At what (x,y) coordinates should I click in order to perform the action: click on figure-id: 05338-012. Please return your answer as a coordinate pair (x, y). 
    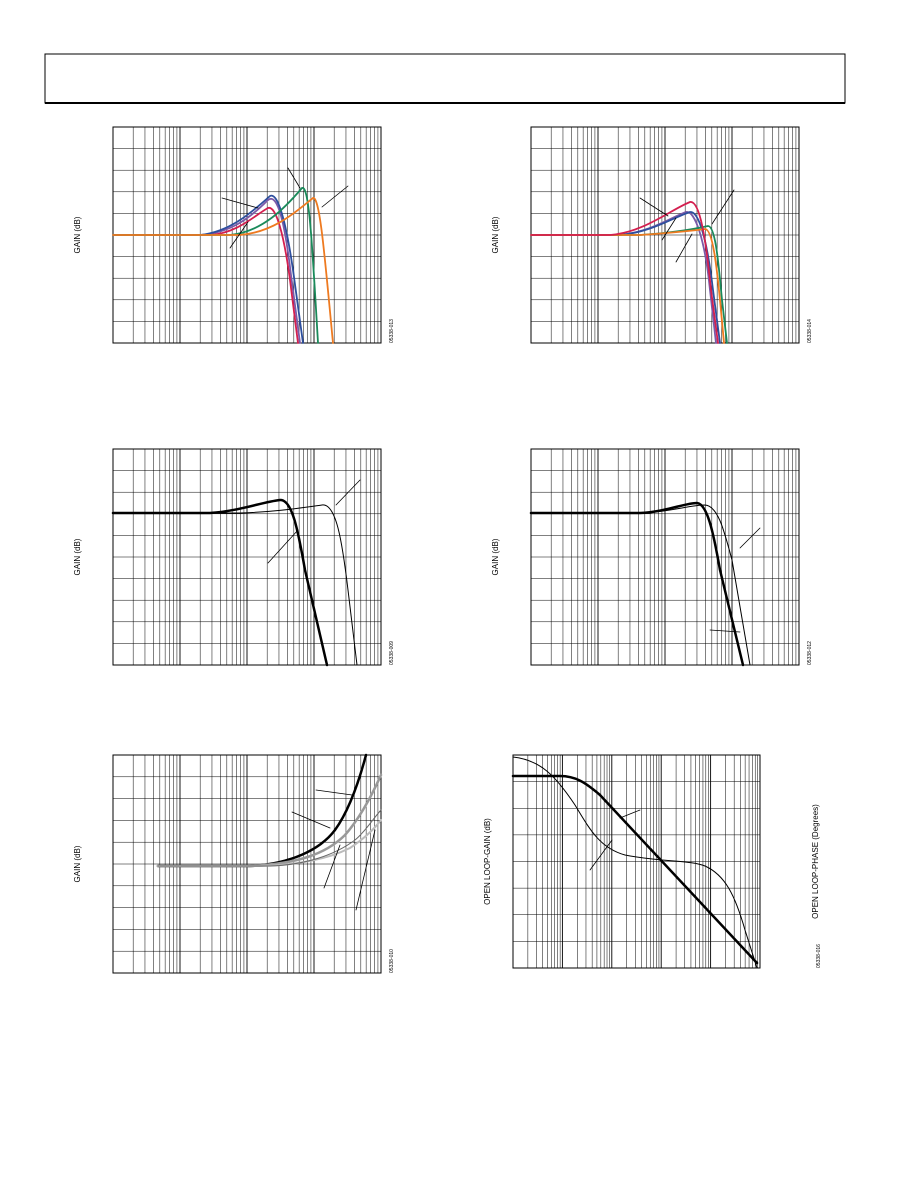
    Looking at the image, I should click on (810, 653).